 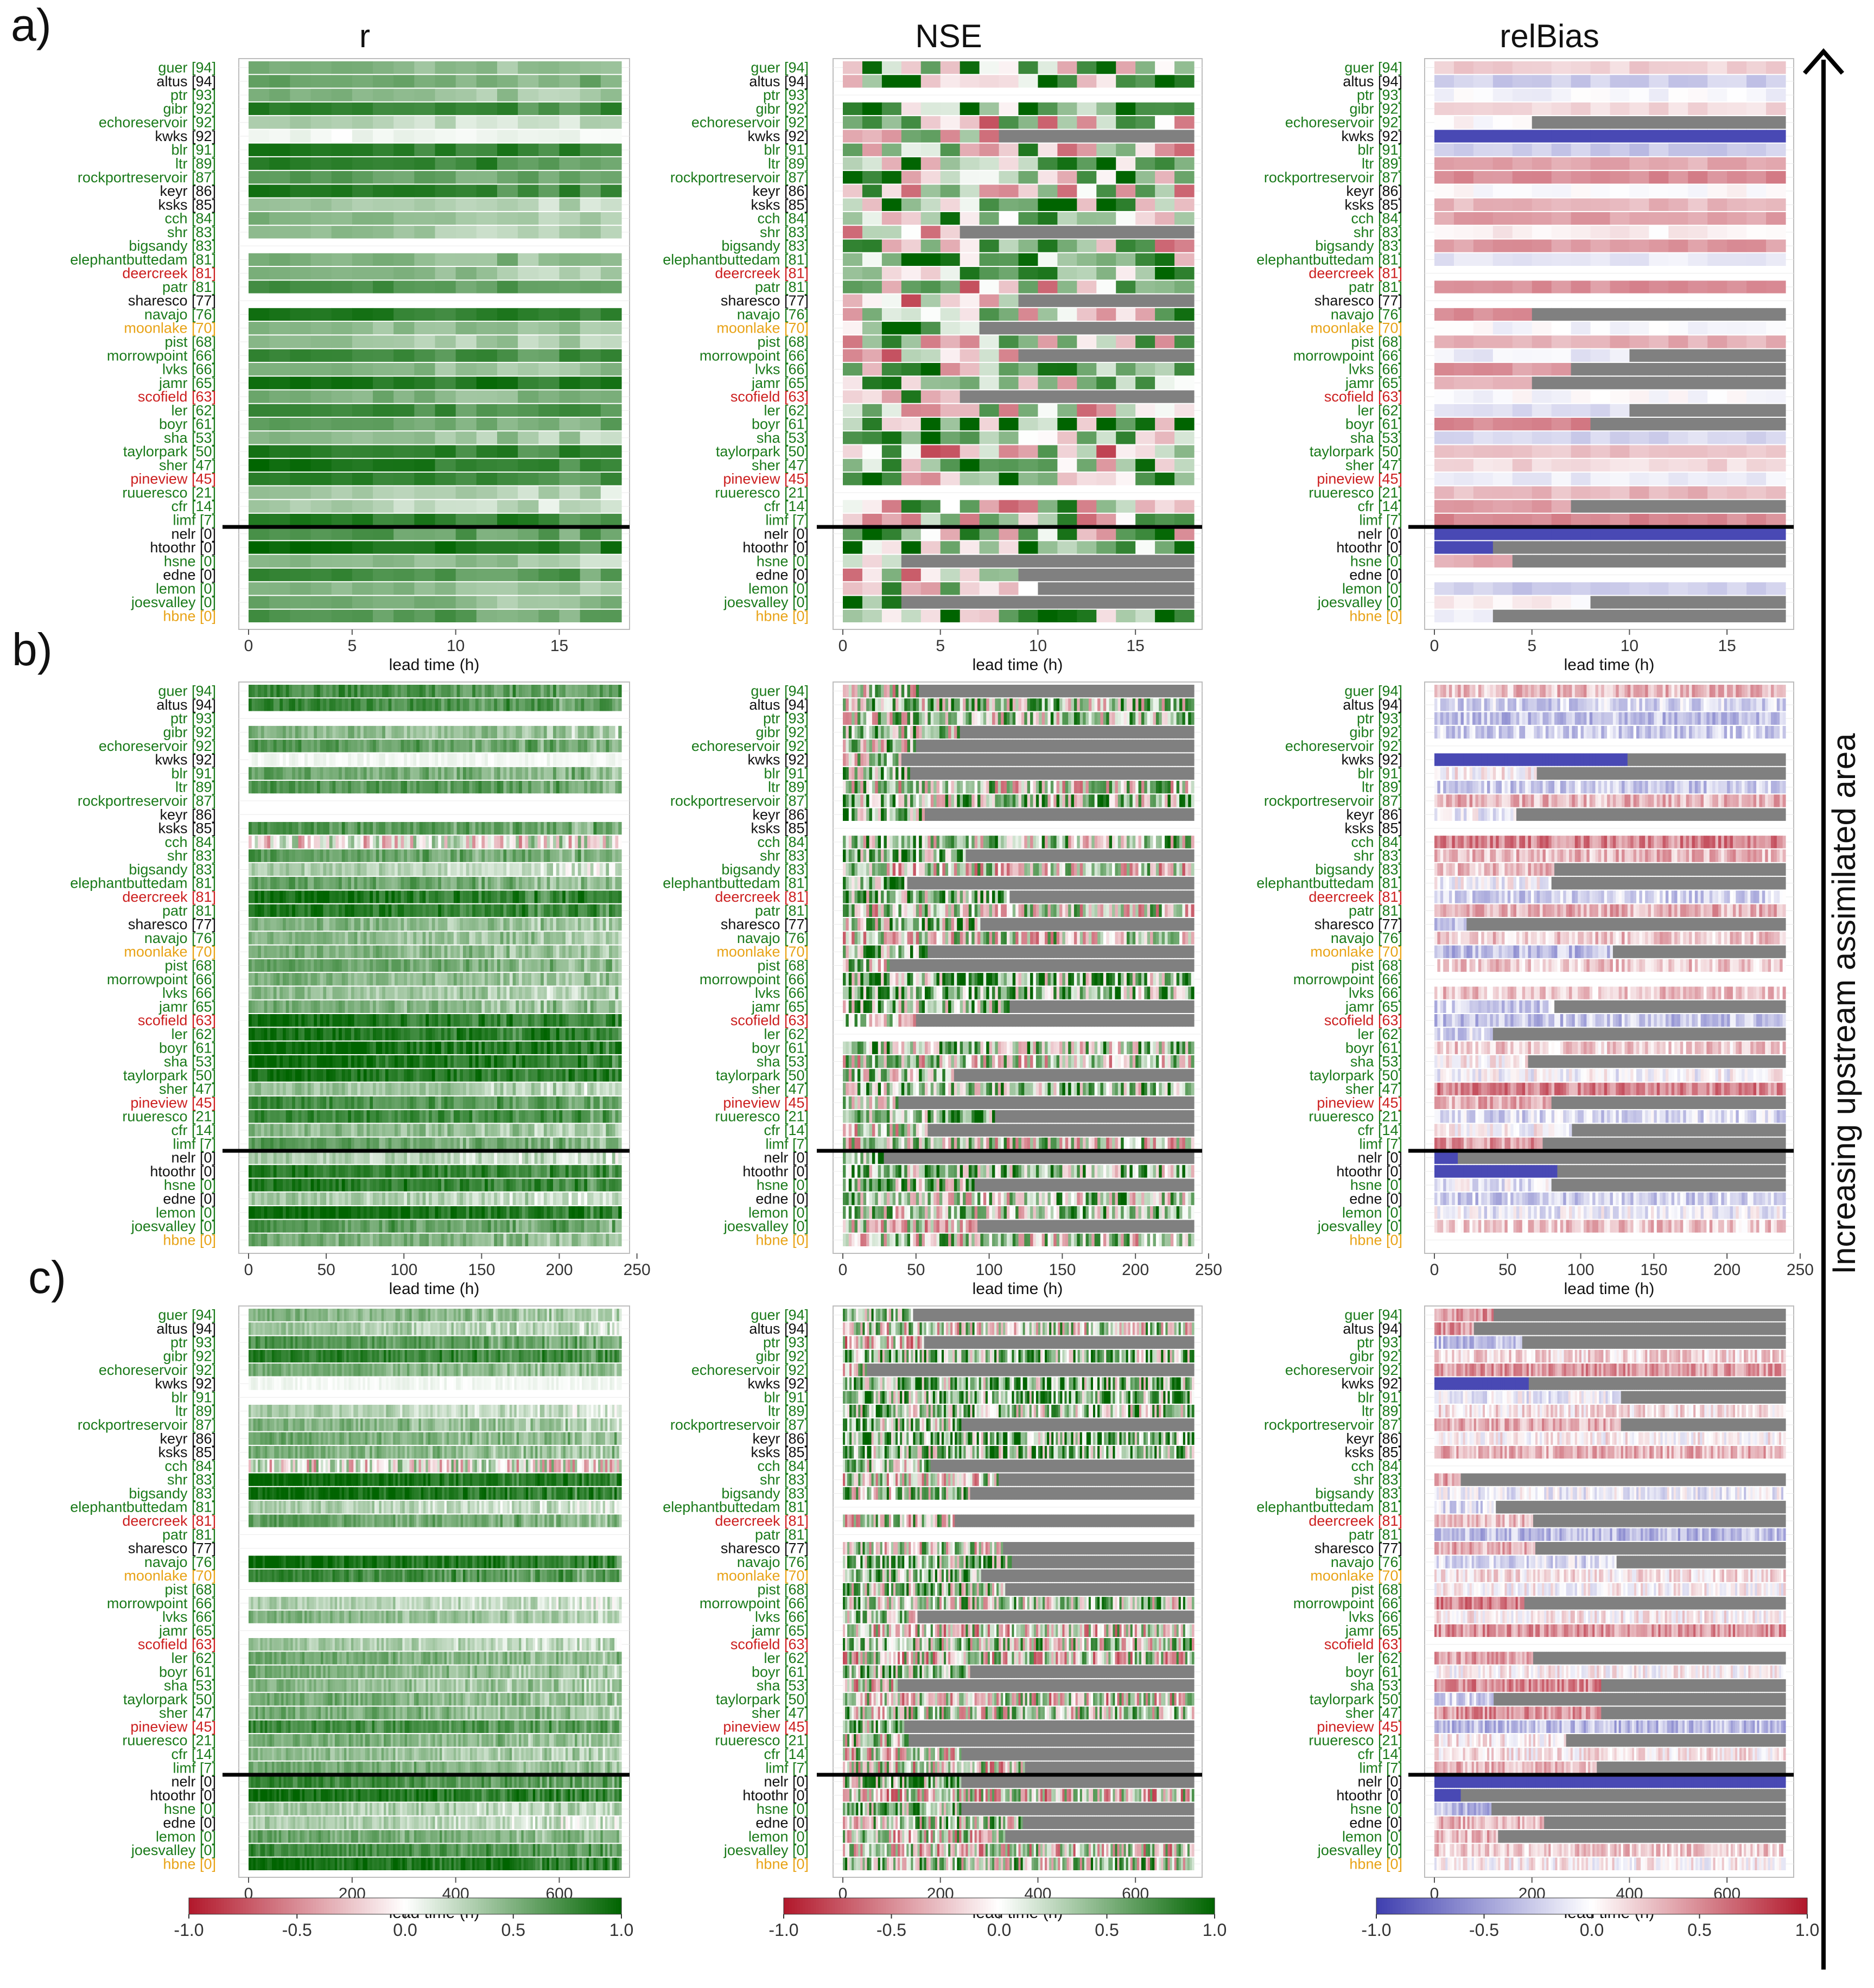 I want to click on heatmap-row-kwks, so click(x=436, y=759).